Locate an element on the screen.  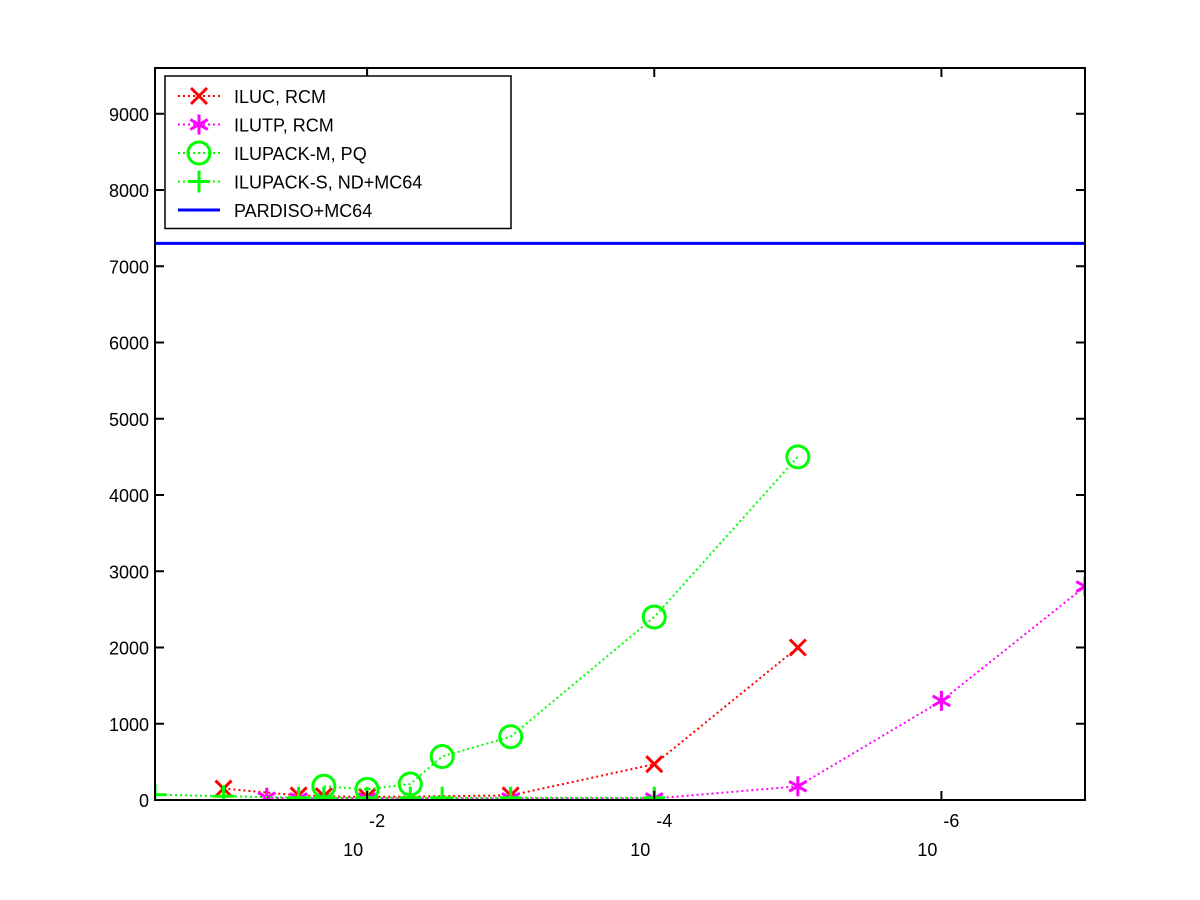
y-tick-label: 1000 is located at coordinates (129, 725).